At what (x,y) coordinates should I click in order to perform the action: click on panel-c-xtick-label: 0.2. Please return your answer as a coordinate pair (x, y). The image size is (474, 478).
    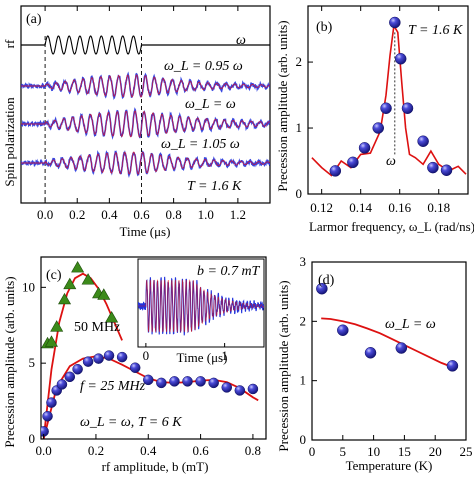
    Looking at the image, I should click on (96, 450).